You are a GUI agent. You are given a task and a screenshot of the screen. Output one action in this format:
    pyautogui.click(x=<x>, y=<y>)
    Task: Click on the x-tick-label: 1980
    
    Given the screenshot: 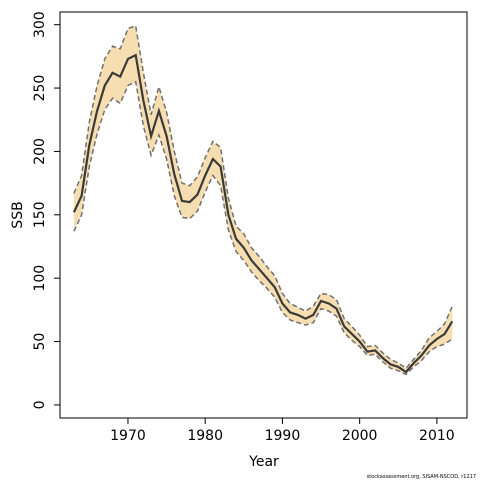 What is the action you would take?
    pyautogui.click(x=205, y=436)
    